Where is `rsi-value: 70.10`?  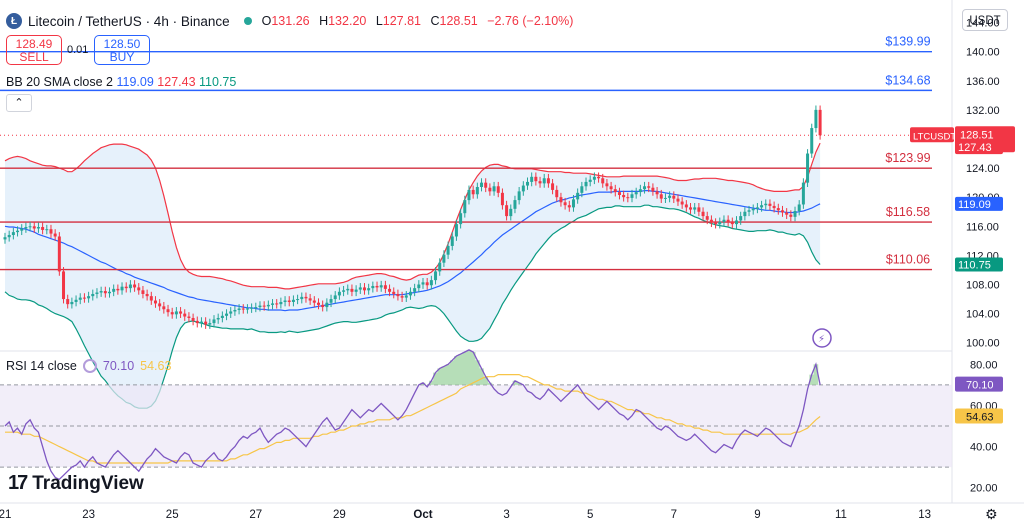
rsi-value: 70.10 is located at coordinates (118, 366).